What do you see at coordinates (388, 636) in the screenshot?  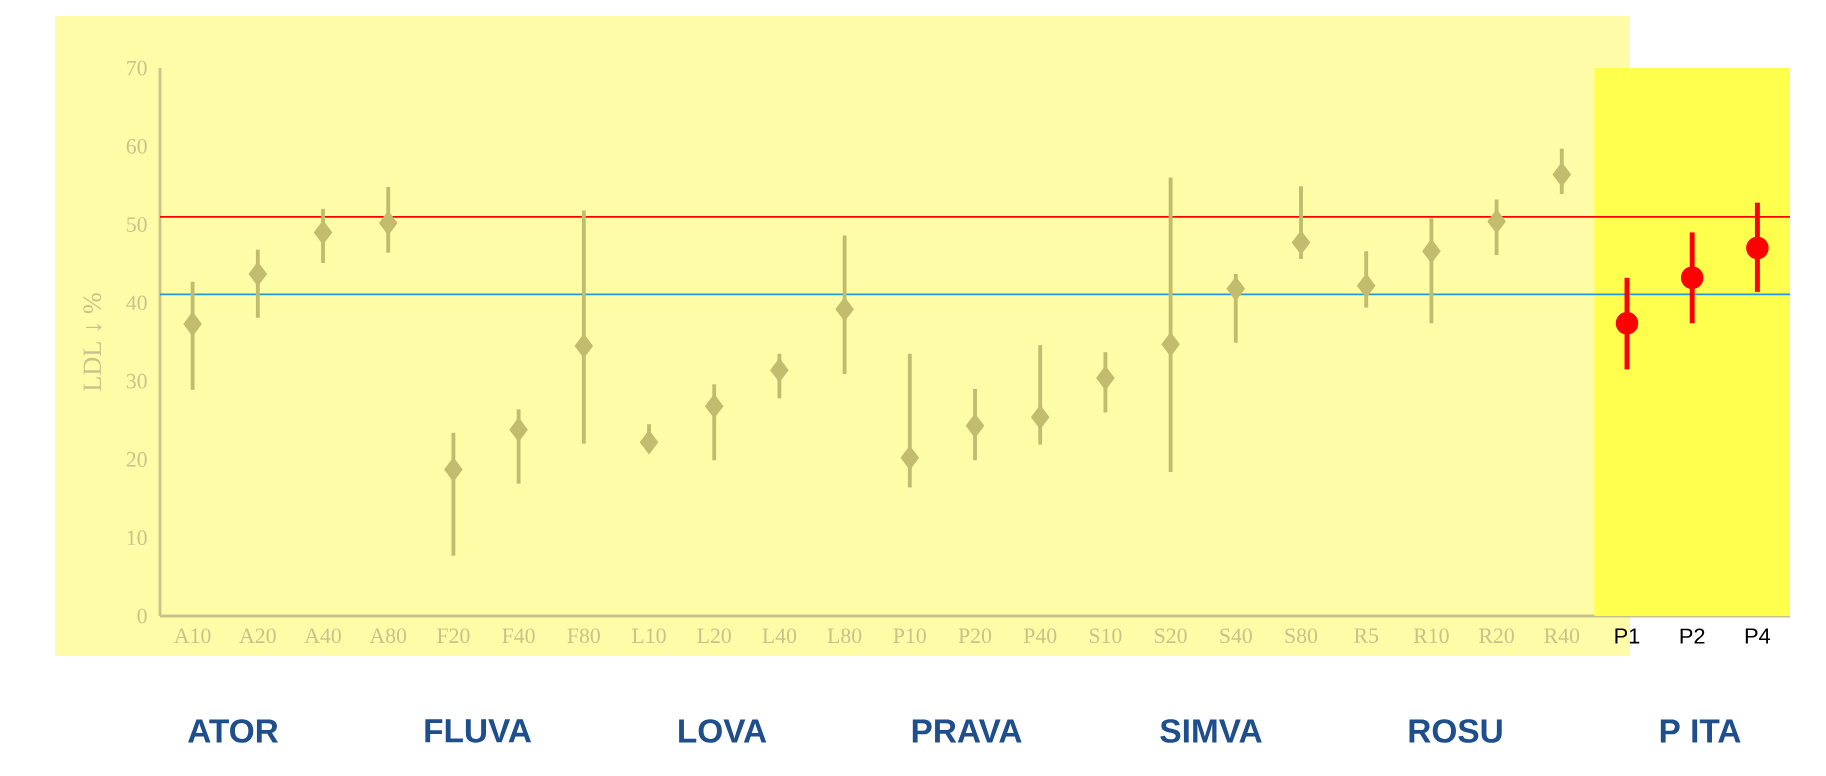 I see `x-tick-label: A80` at bounding box center [388, 636].